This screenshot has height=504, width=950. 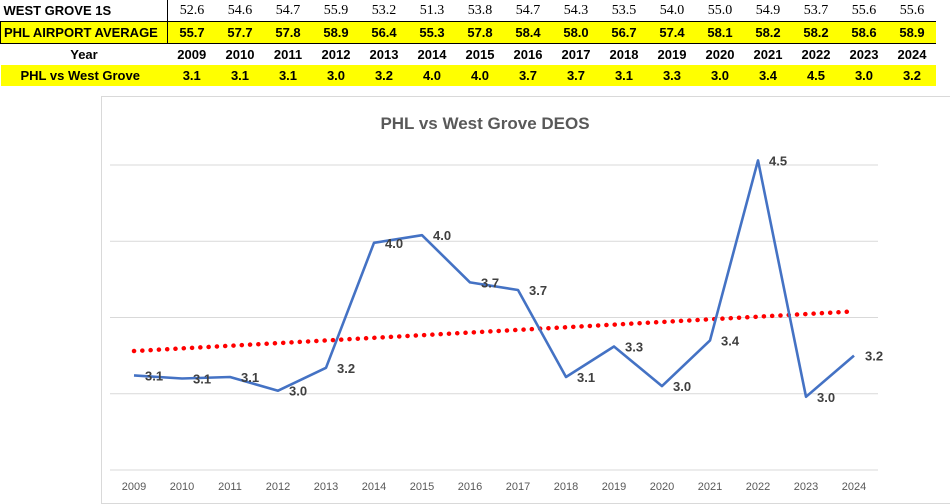 I want to click on cell: 52.6, so click(x=191, y=11).